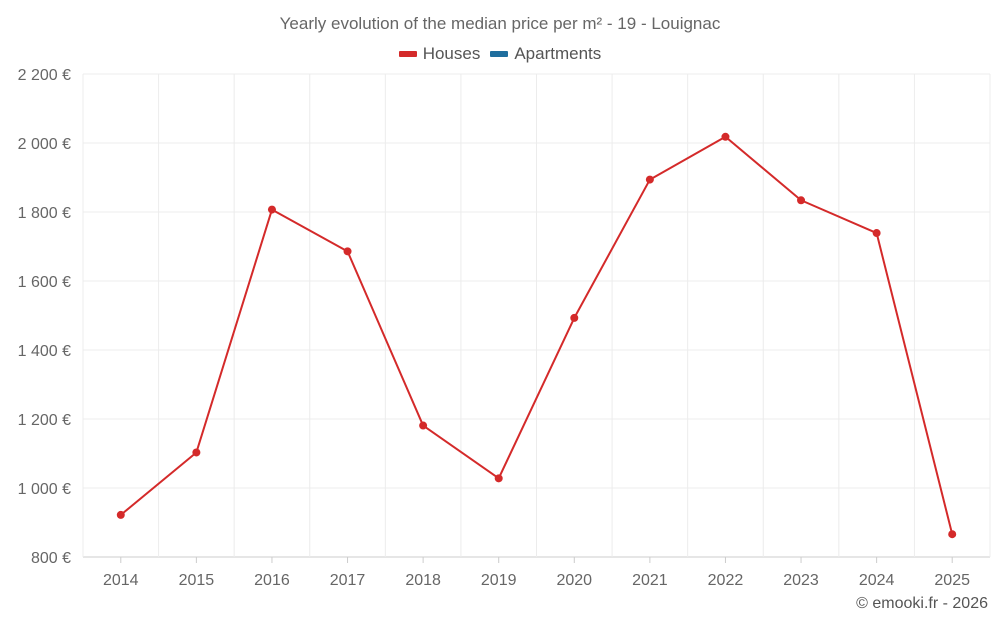 The height and width of the screenshot is (625, 1000). I want to click on x-tick-label: 2019, so click(499, 580).